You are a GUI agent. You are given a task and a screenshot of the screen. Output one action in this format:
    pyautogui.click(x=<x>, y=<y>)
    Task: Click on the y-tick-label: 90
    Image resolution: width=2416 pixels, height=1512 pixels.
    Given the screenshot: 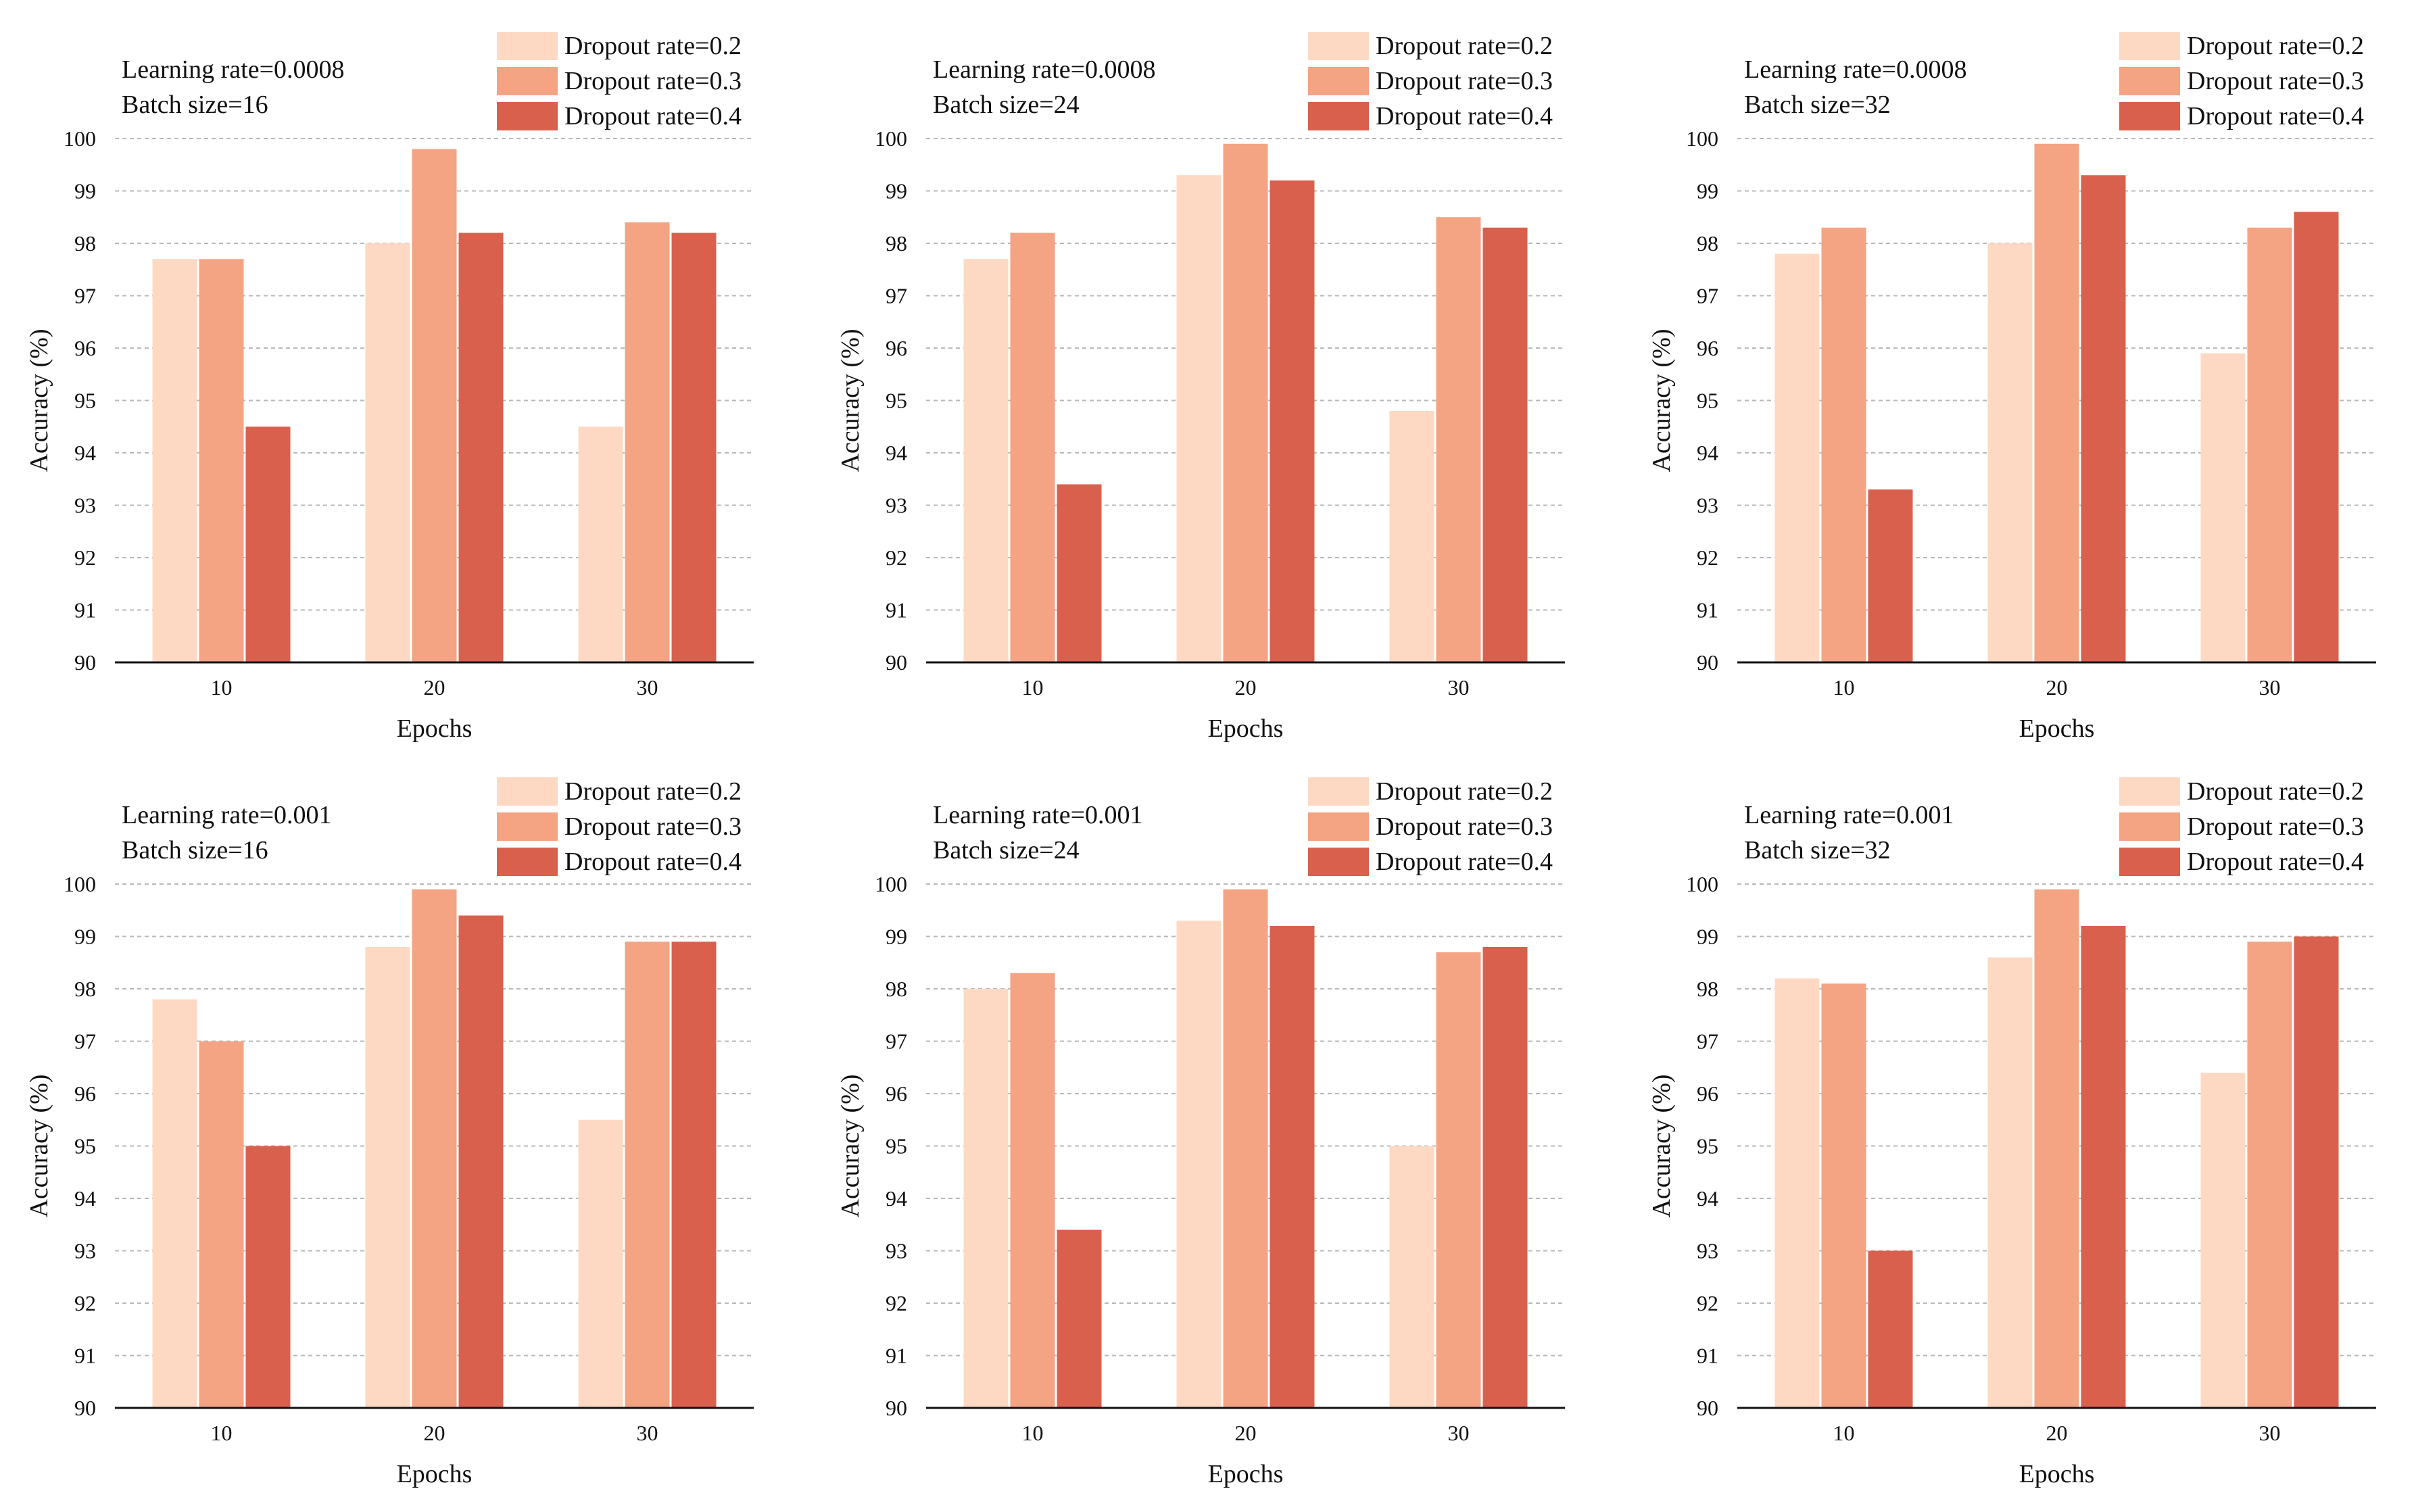 What is the action you would take?
    pyautogui.click(x=85, y=662)
    